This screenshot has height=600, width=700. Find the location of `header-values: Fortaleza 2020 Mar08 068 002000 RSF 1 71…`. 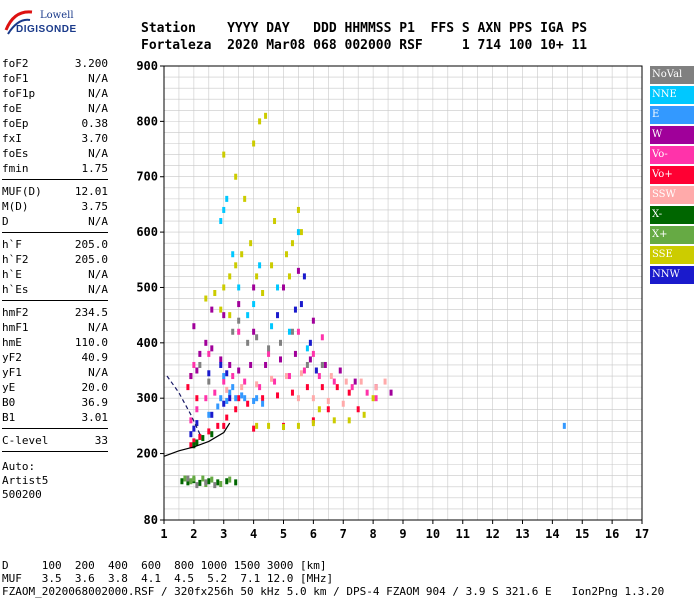

header-values: Fortaleza 2020 Mar08 068 002000 RSF 1 71… is located at coordinates (368, 45).